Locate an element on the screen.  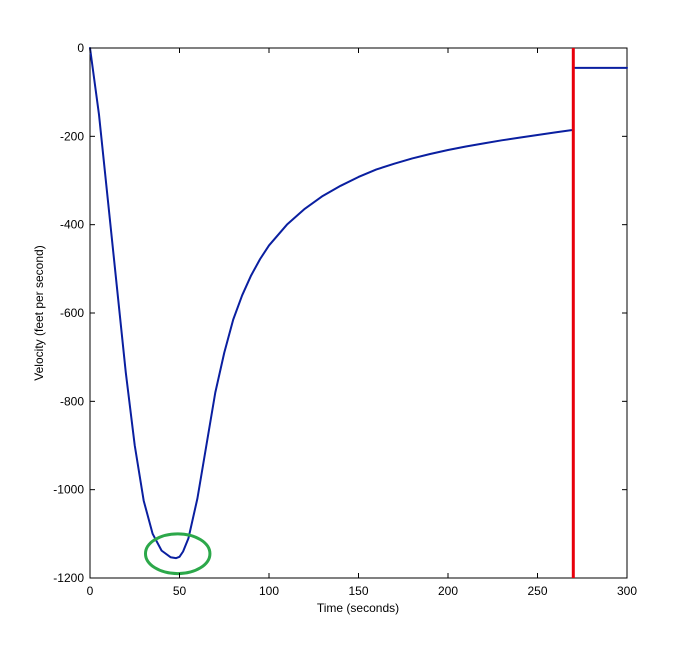
x-tick-label: 150 is located at coordinates (358, 591).